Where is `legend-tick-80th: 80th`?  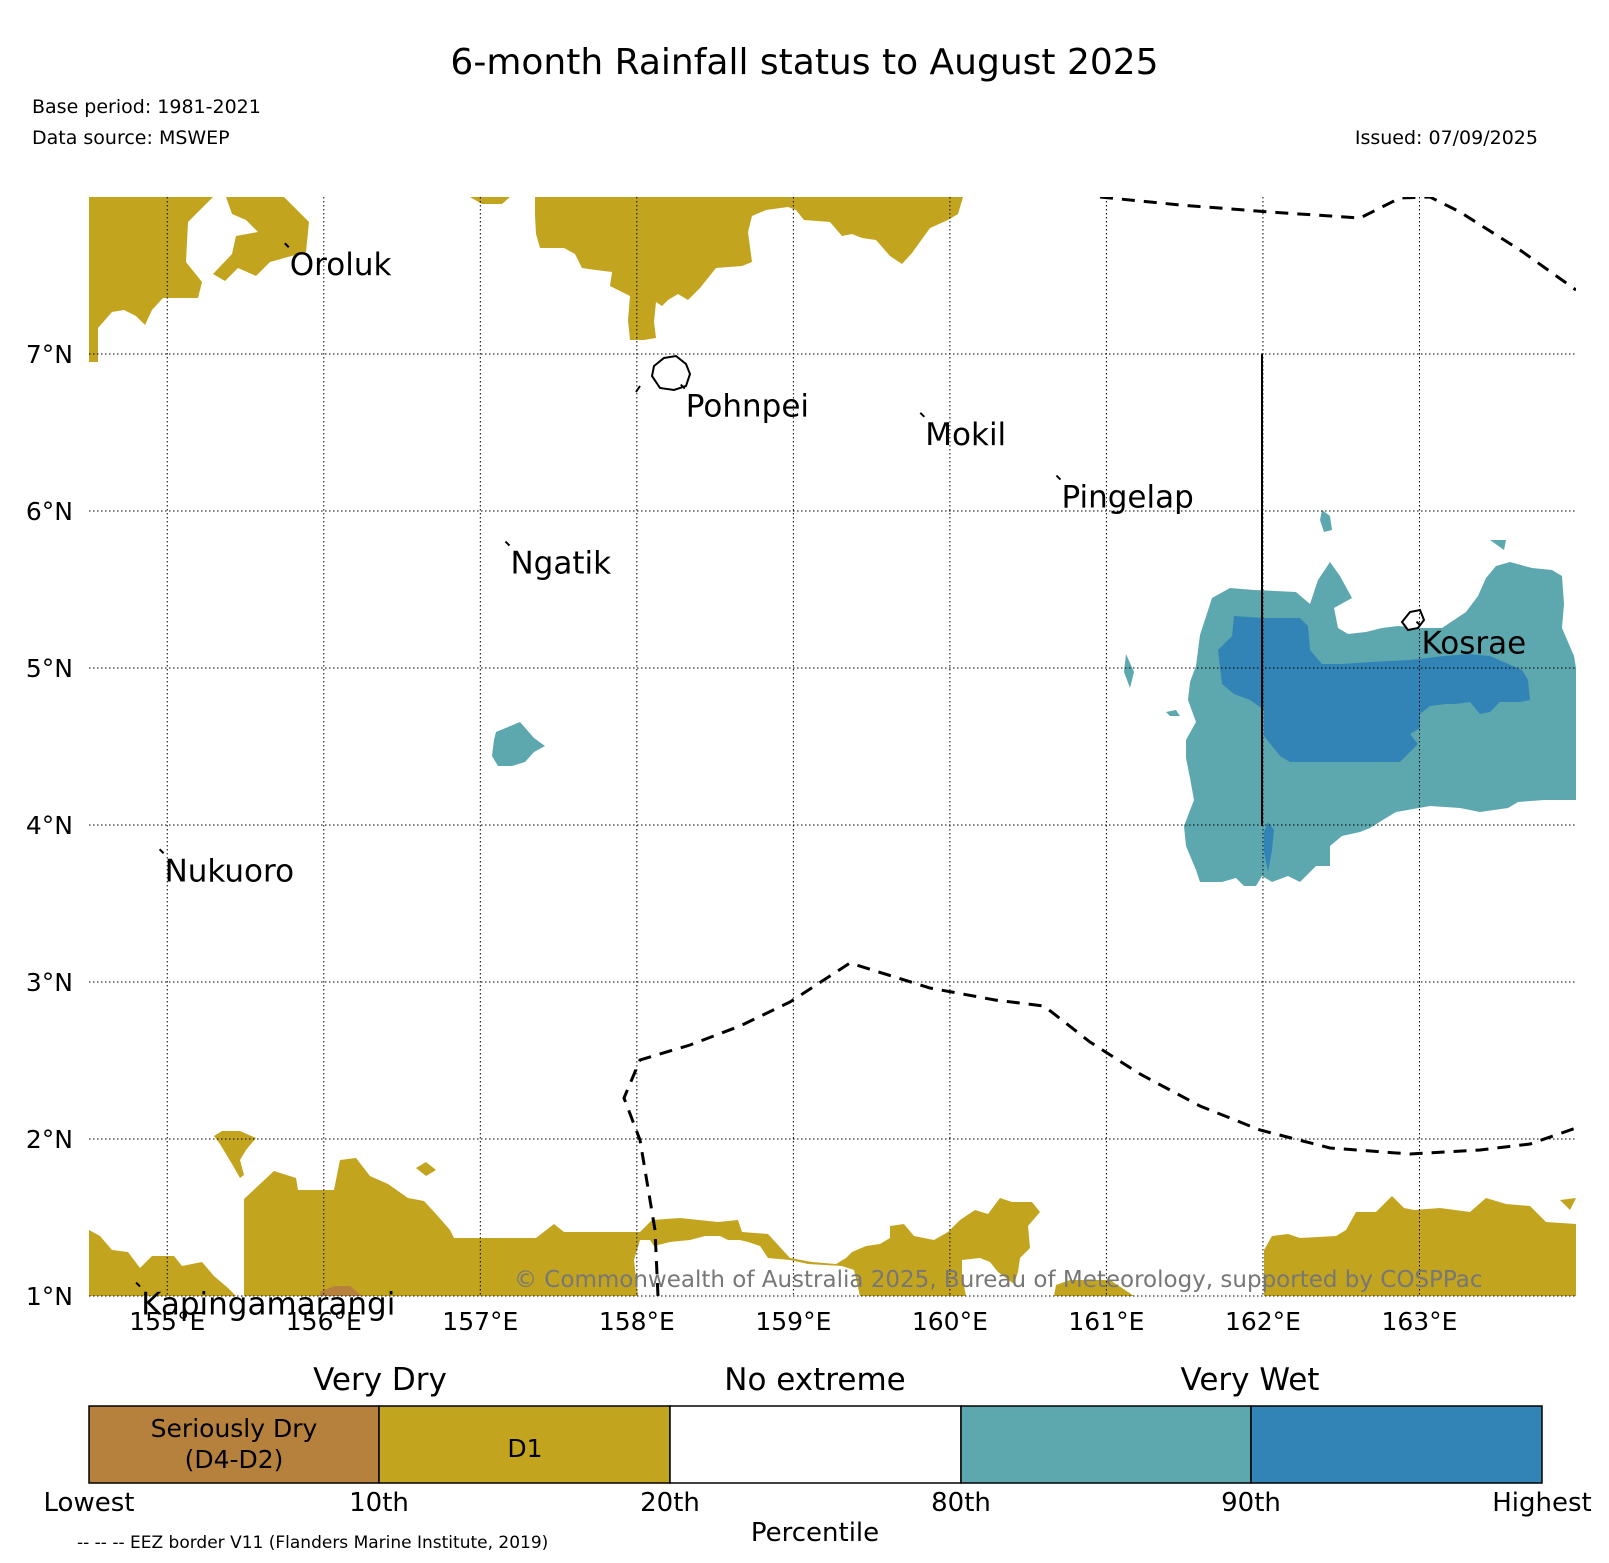 legend-tick-80th: 80th is located at coordinates (961, 1503).